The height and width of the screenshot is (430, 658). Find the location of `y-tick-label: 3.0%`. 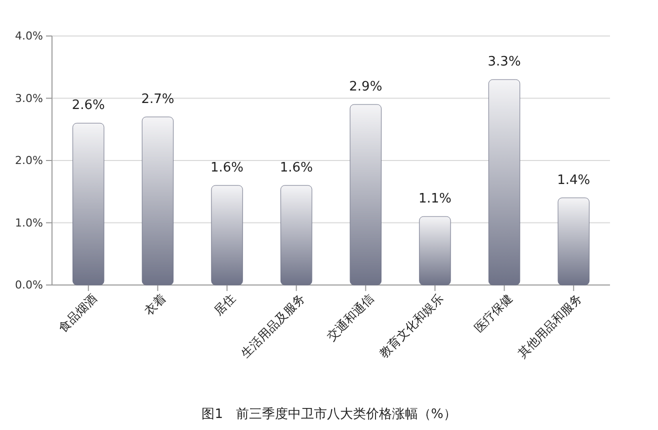

y-tick-label: 3.0% is located at coordinates (29, 98).